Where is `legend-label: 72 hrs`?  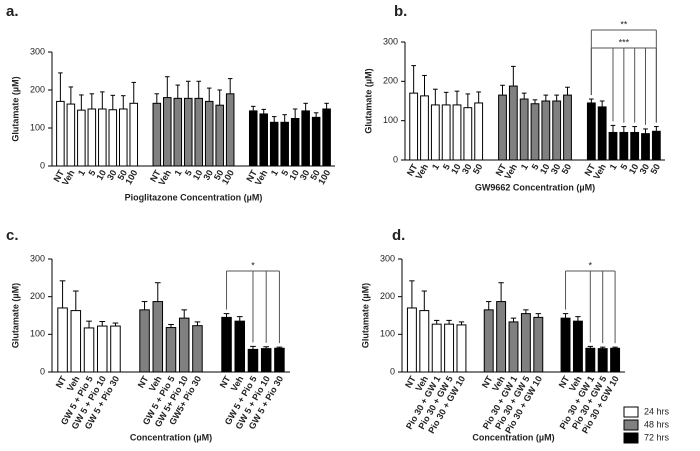 legend-label: 72 hrs is located at coordinates (657, 437).